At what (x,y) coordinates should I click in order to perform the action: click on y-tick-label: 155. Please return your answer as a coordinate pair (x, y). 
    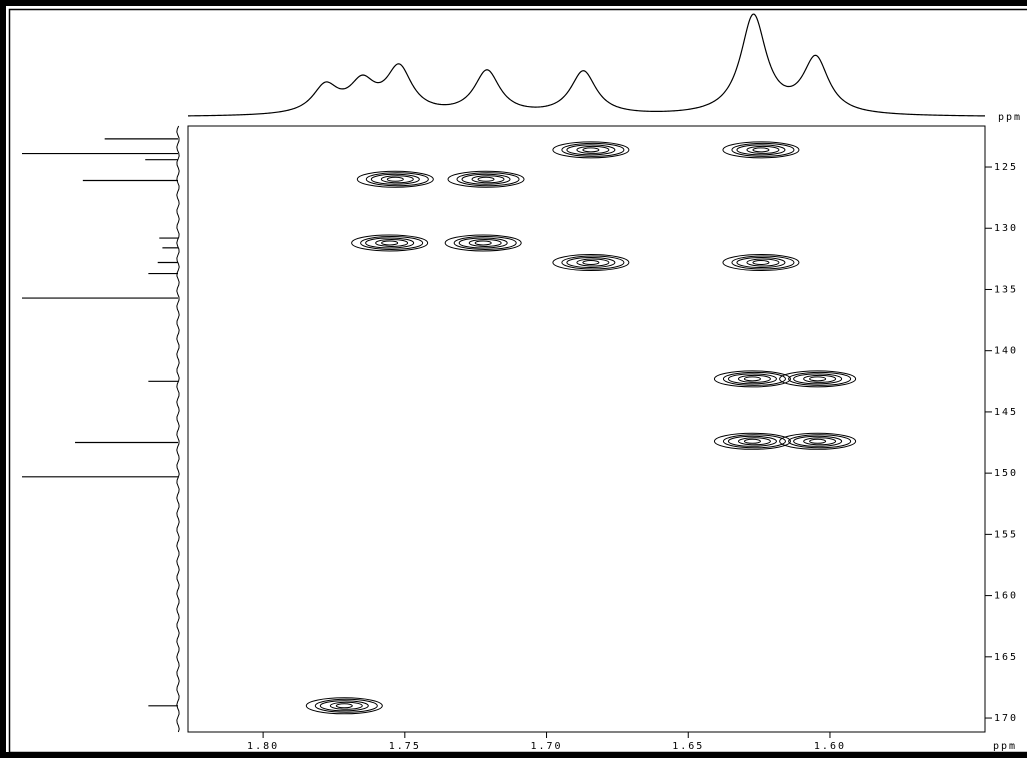
    Looking at the image, I should click on (1006, 534).